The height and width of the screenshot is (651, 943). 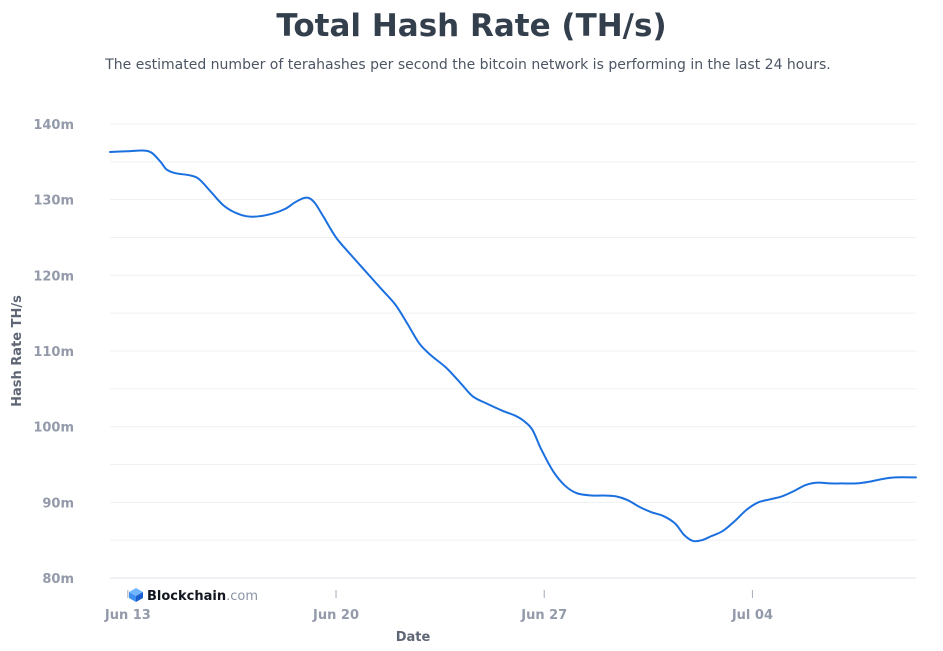 What do you see at coordinates (186, 596) in the screenshot?
I see `brand-name: Blockchain` at bounding box center [186, 596].